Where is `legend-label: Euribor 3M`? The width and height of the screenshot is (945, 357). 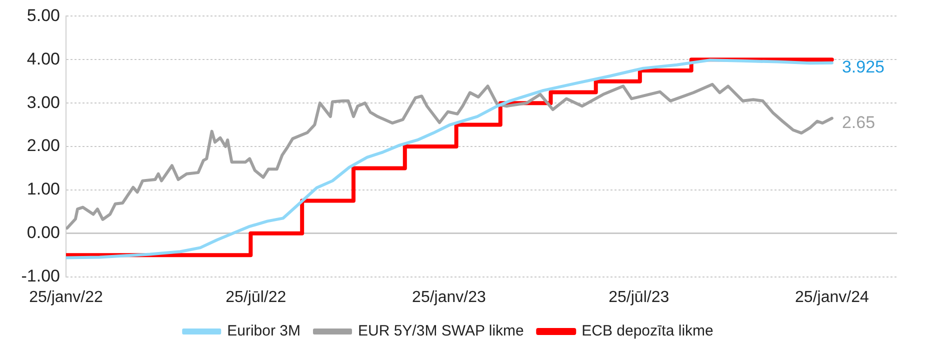
legend-label: Euribor 3M is located at coordinates (263, 331).